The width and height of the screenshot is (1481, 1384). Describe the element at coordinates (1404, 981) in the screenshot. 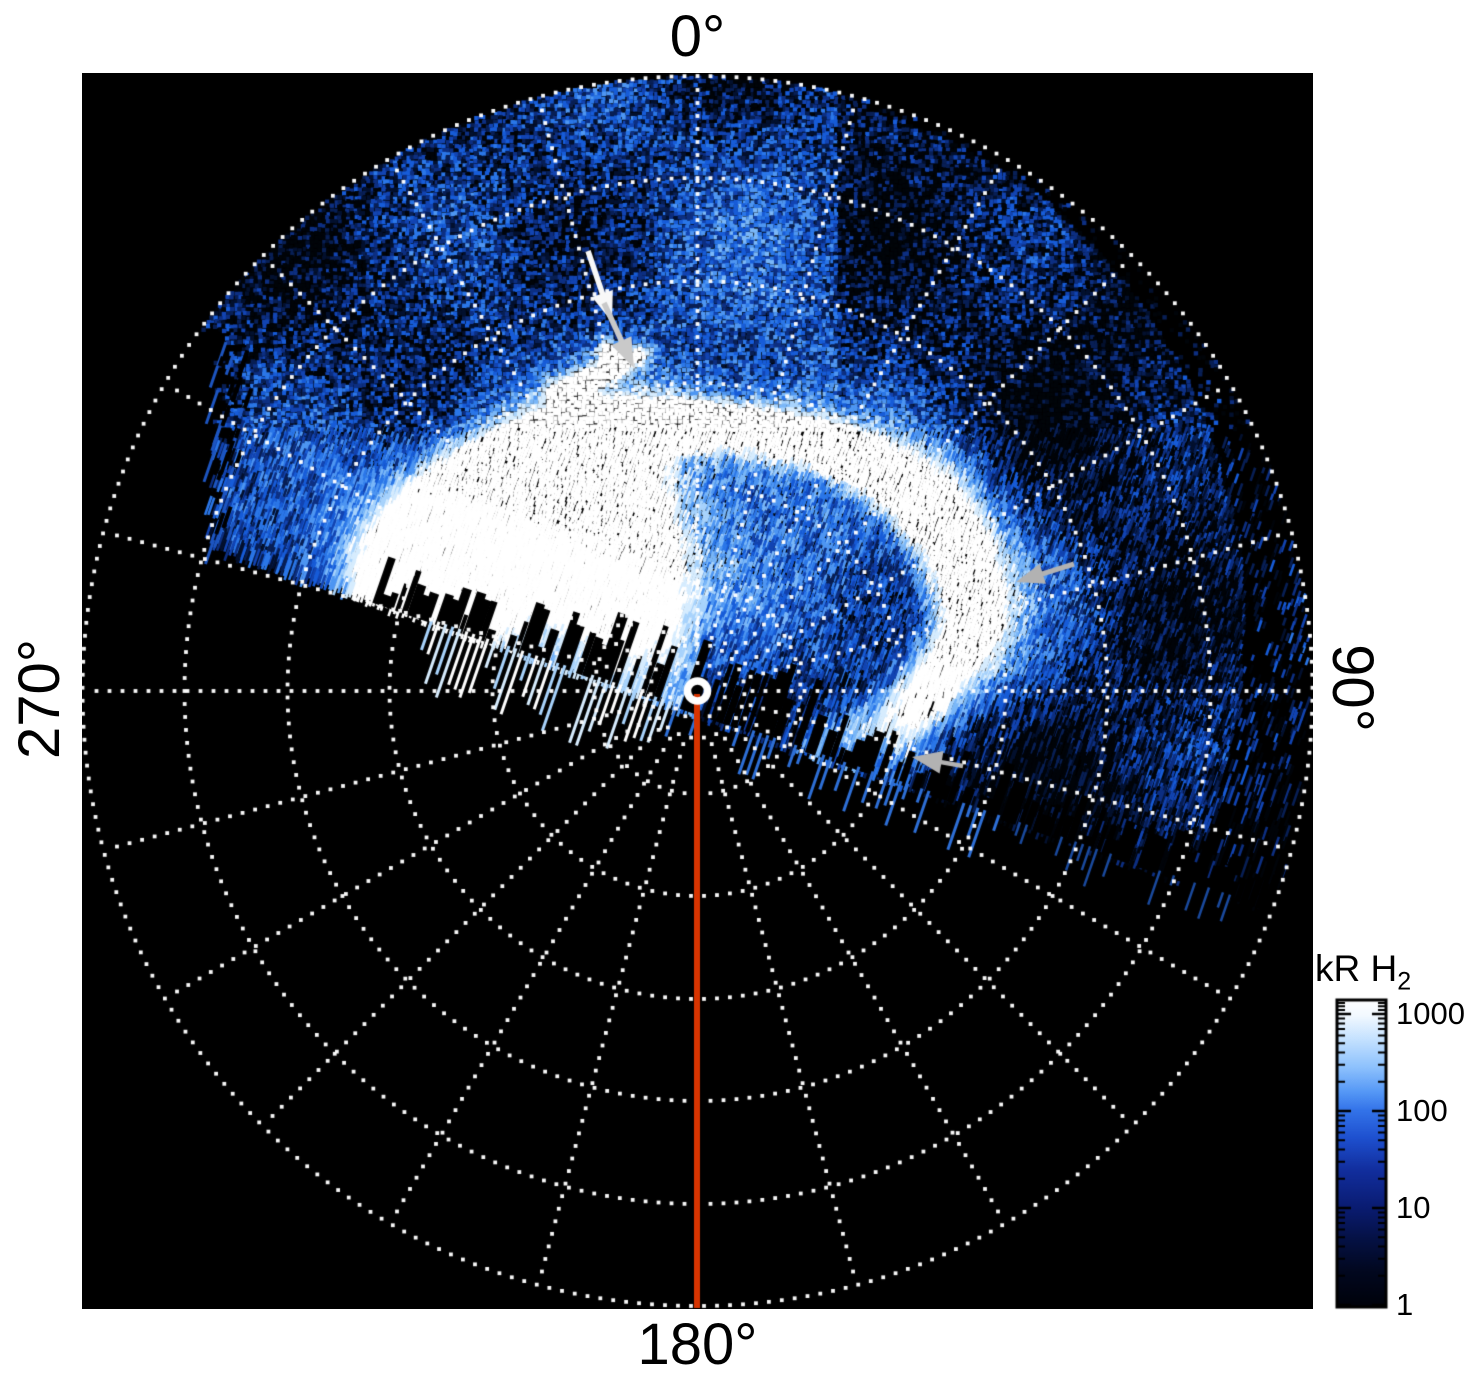

I see `colorbar-title-subscript: 2` at that location.